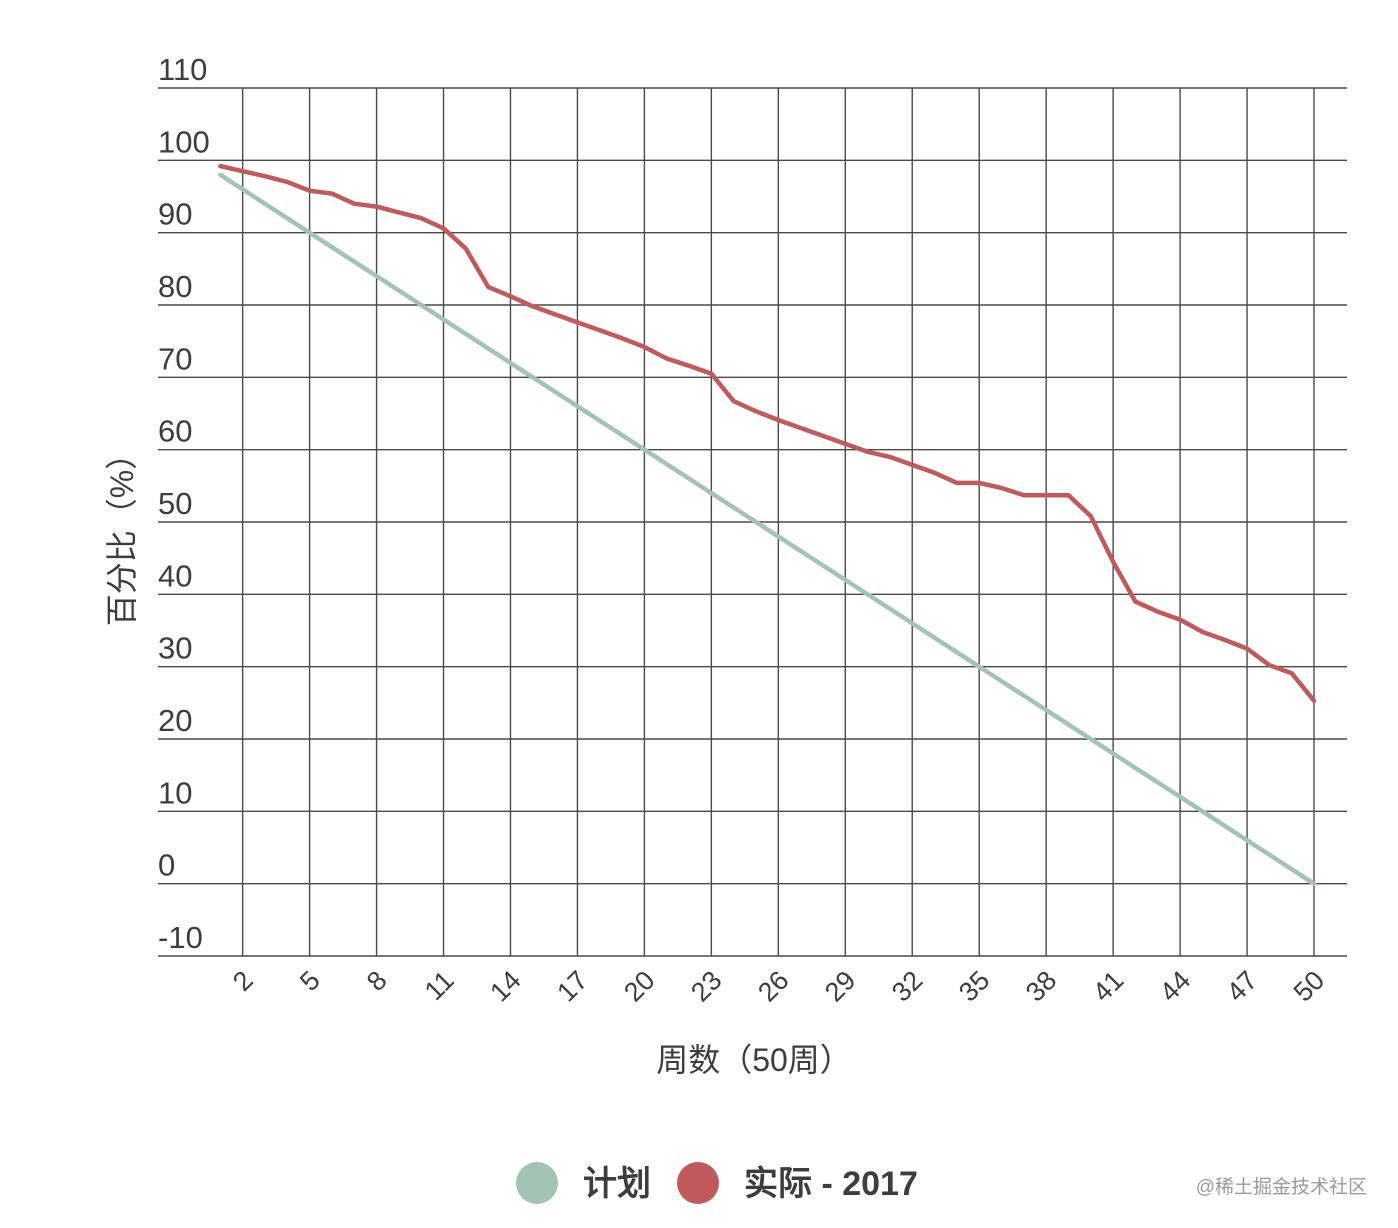  What do you see at coordinates (1309, 986) in the screenshot?
I see `x-tick-label: 50` at bounding box center [1309, 986].